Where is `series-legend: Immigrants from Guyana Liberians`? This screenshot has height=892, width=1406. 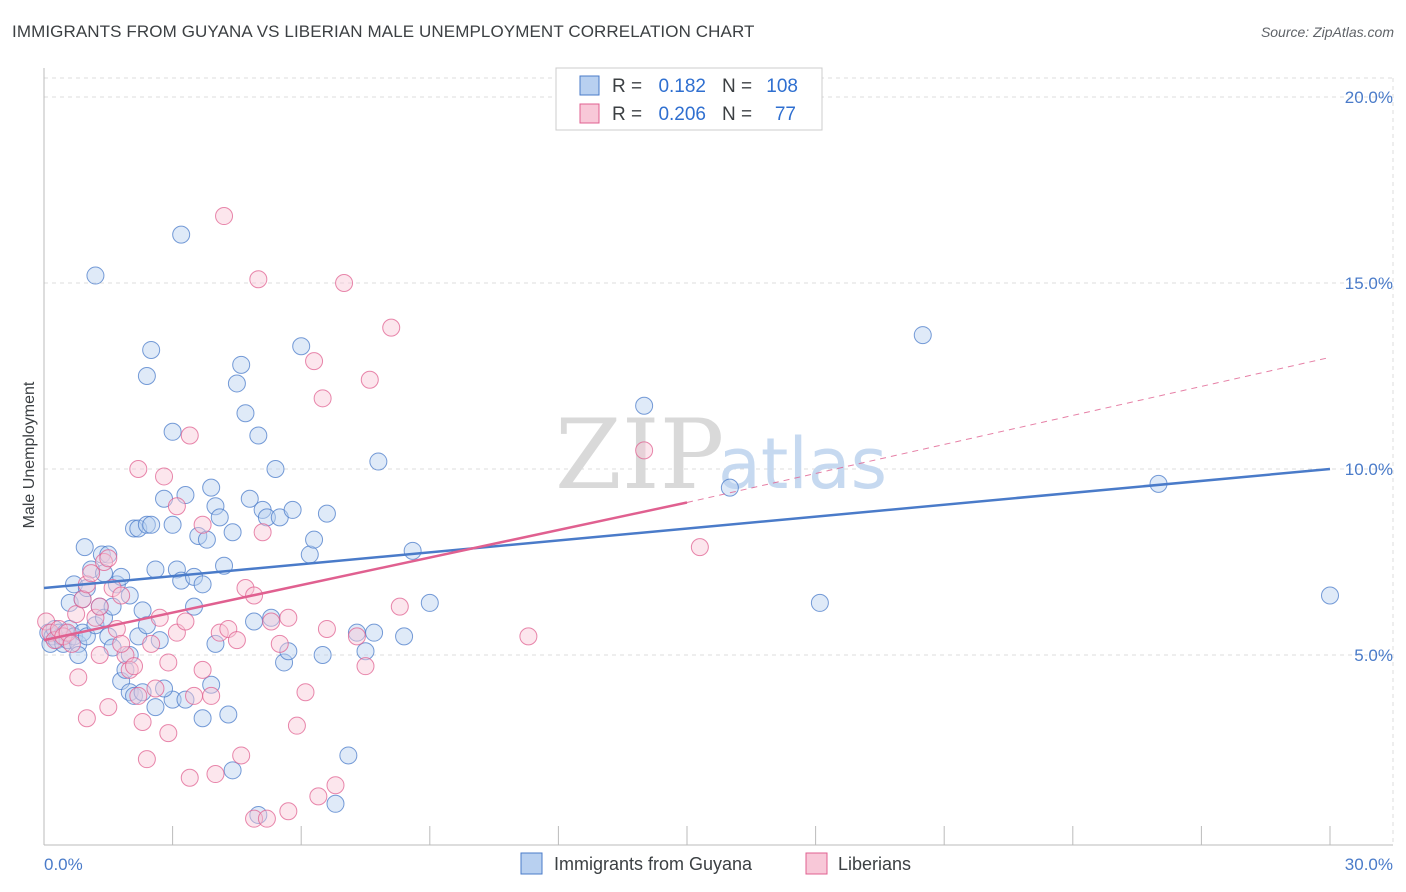 series-legend: Immigrants from Guyana Liberians is located at coordinates (715, 863).